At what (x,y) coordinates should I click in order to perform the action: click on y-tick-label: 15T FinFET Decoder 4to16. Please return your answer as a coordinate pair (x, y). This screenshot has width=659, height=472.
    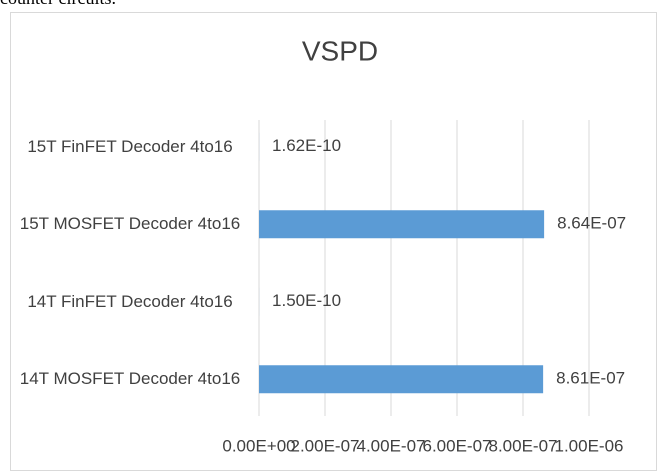
    Looking at the image, I should click on (130, 146).